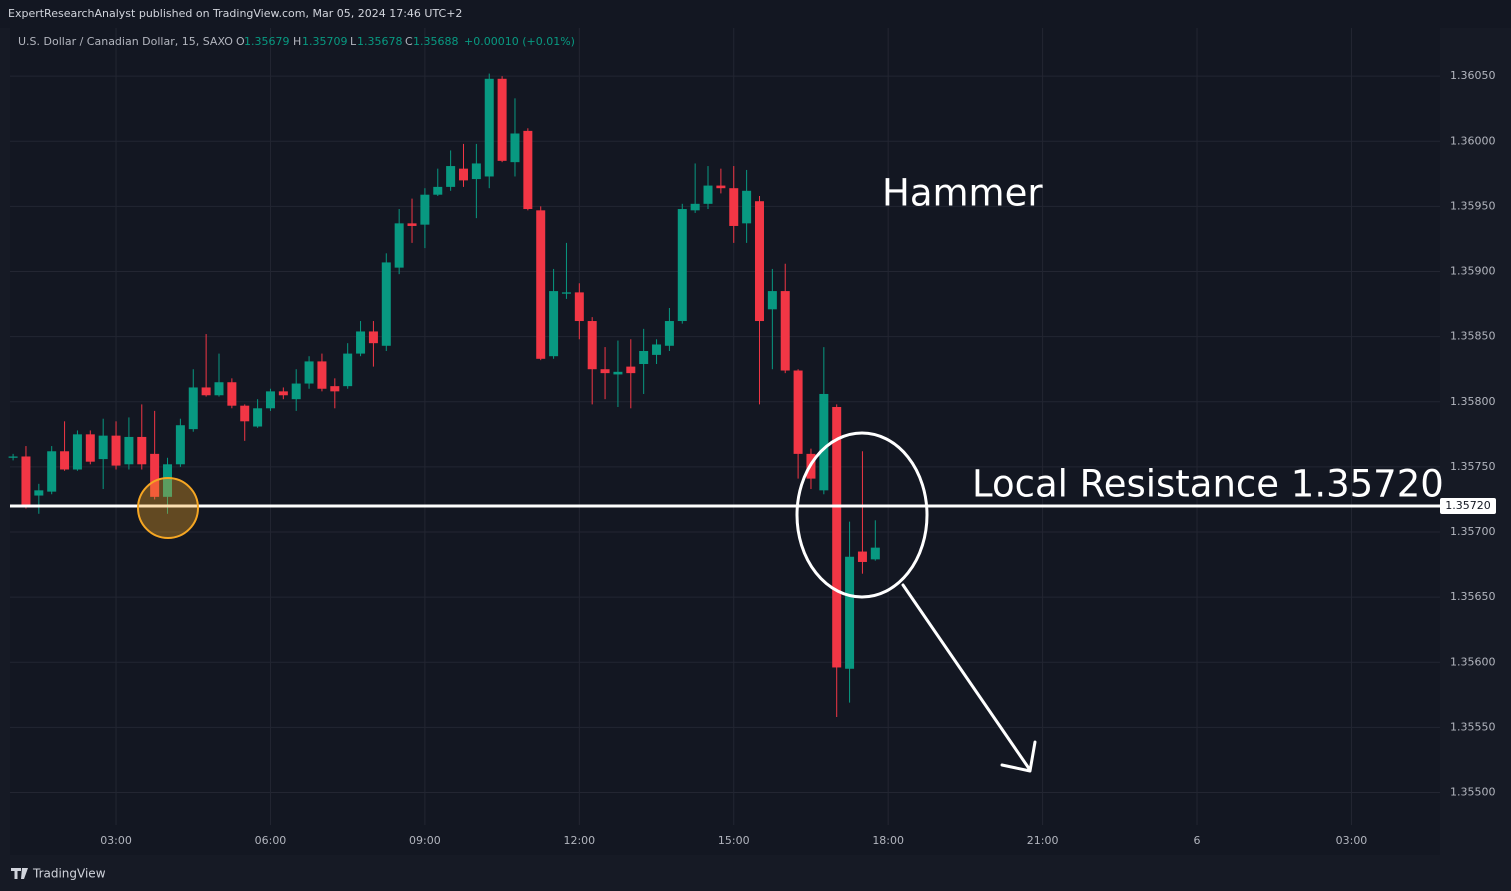 The height and width of the screenshot is (891, 1511). What do you see at coordinates (1208, 484) in the screenshot?
I see `annotation: Local Resistance 1.35720` at bounding box center [1208, 484].